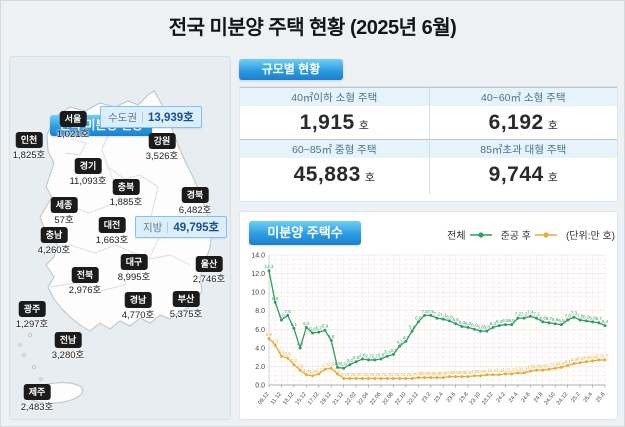  What do you see at coordinates (536, 366) in the screenshot?
I see `data-label: 1.6` at bounding box center [536, 366].